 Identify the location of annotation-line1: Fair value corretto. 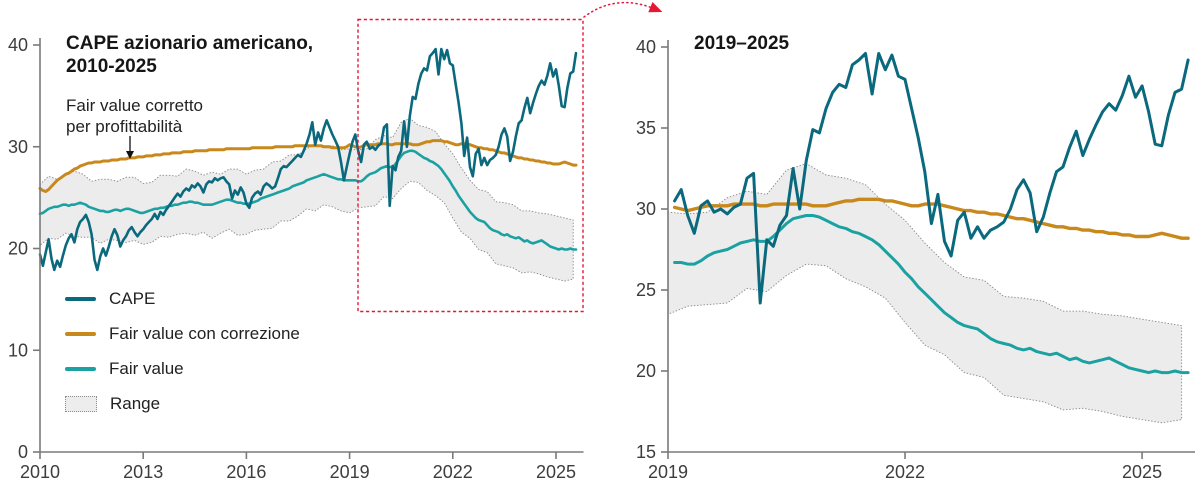
(134, 105).